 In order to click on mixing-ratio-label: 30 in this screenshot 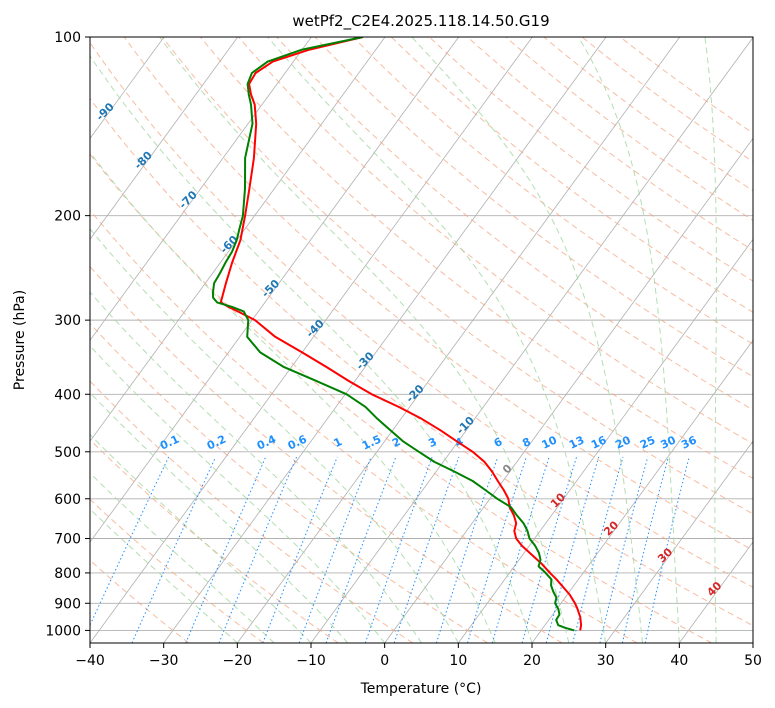, I will do `click(669, 442)`.